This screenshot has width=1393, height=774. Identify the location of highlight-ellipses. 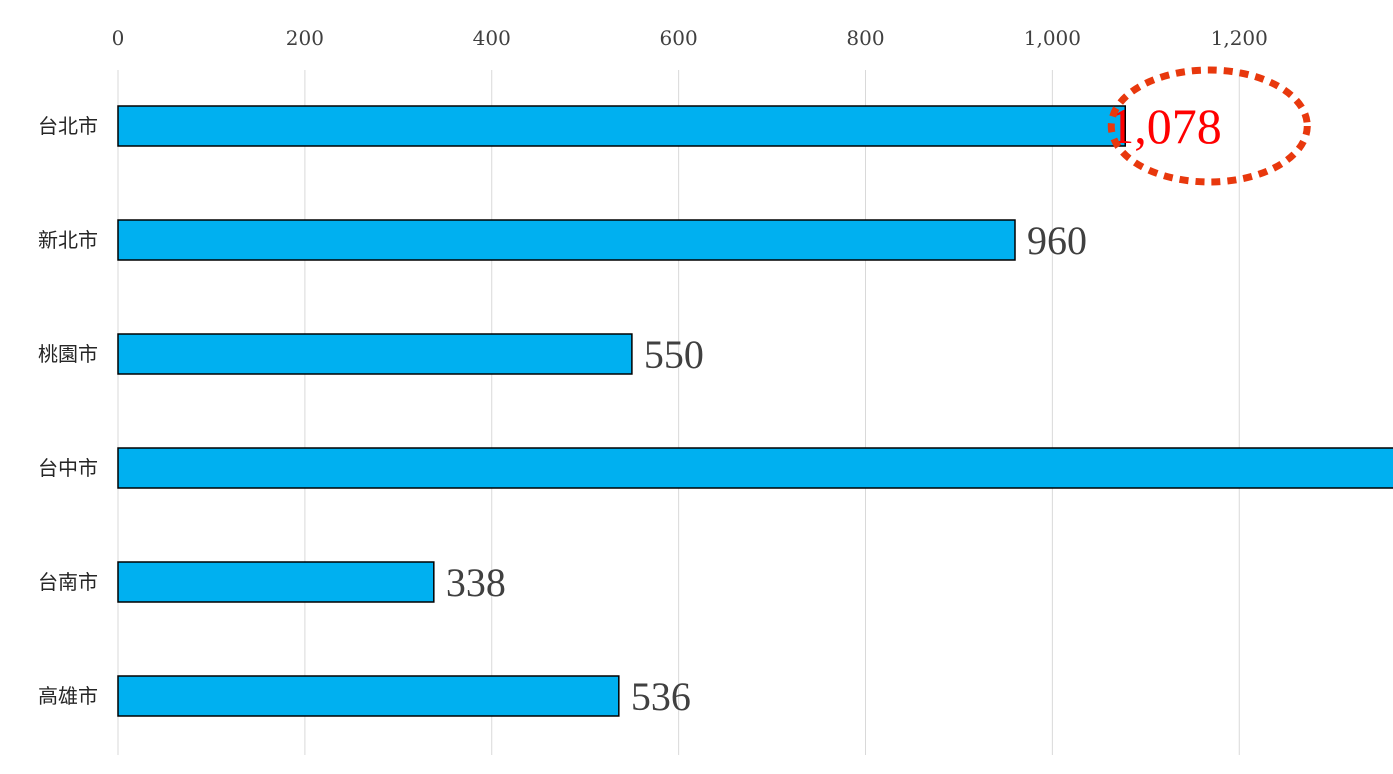
(1209, 126).